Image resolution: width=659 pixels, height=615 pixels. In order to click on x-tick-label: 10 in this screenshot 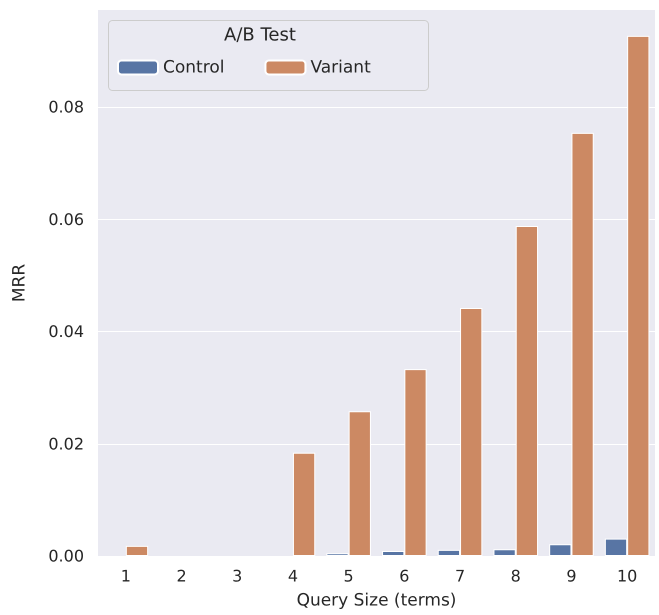, I will do `click(627, 576)`.